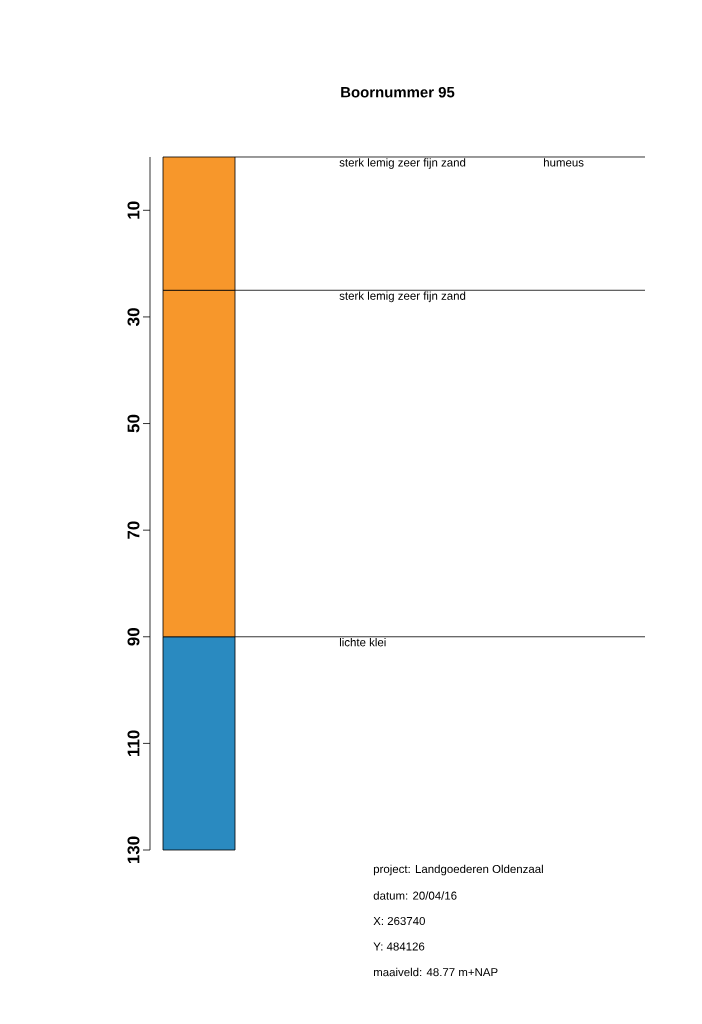  Describe the element at coordinates (133, 317) in the screenshot. I see `y-tick-label: 30` at that location.